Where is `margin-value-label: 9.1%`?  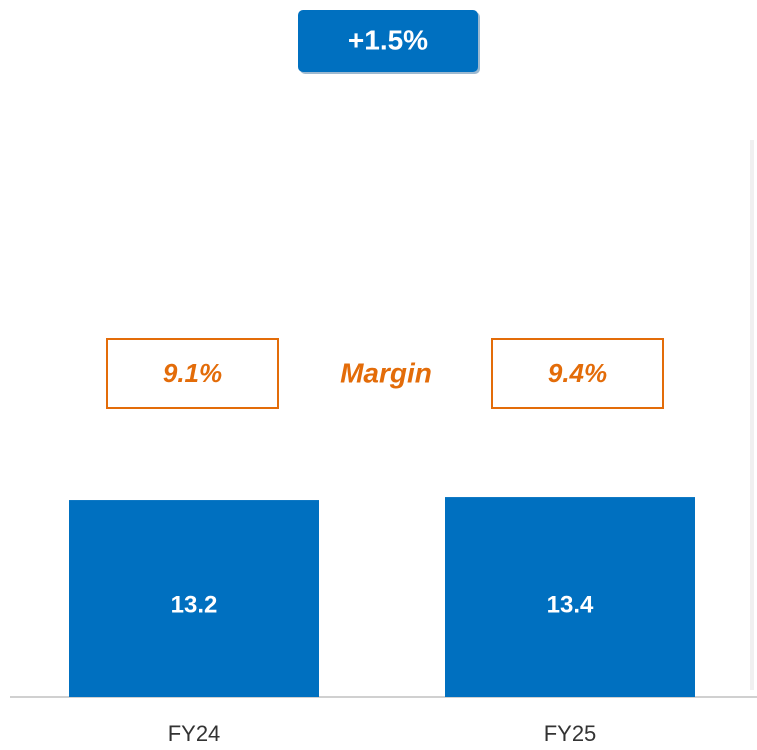
margin-value-label: 9.1% is located at coordinates (192, 373).